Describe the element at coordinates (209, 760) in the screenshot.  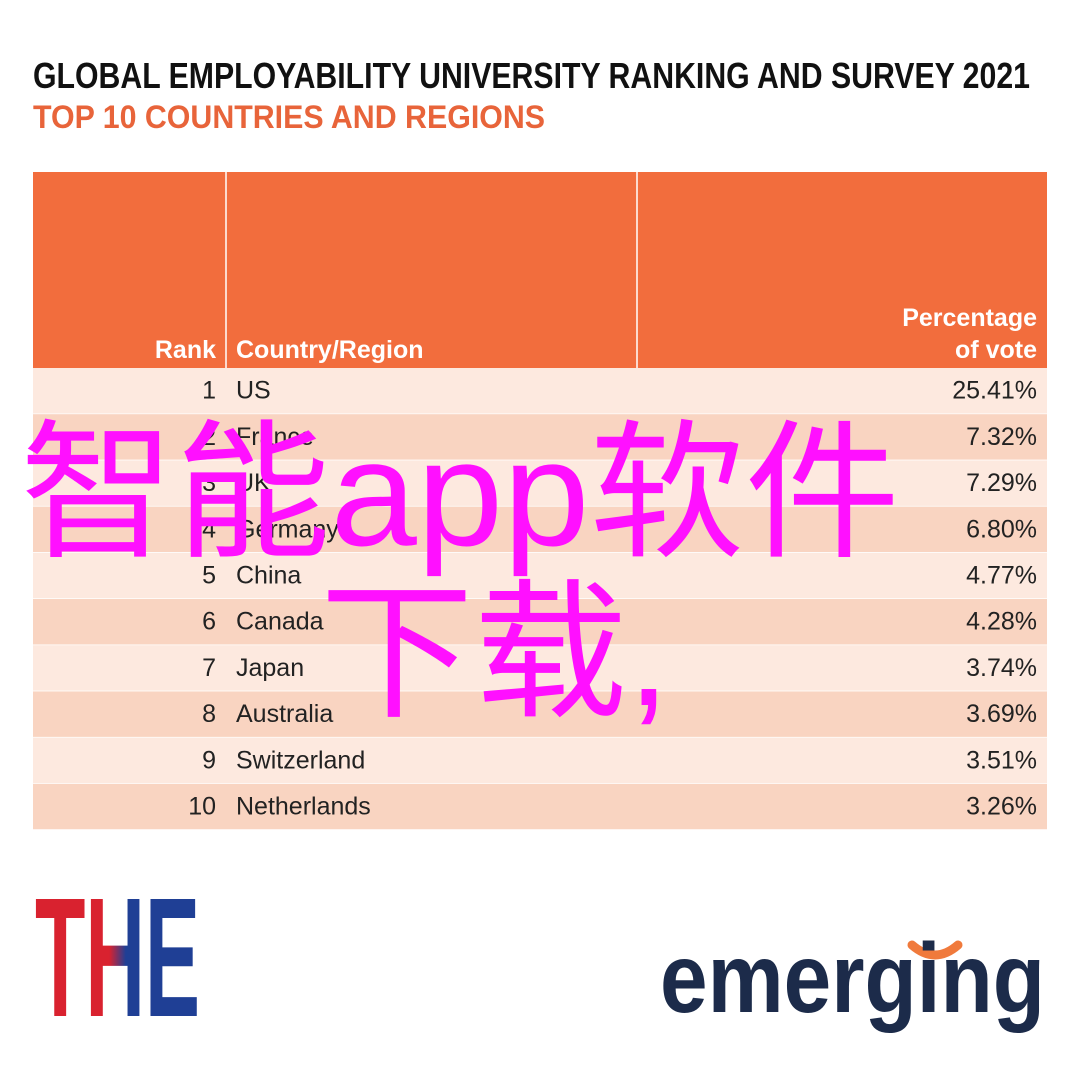
I see `rank-cell: 9` at that location.